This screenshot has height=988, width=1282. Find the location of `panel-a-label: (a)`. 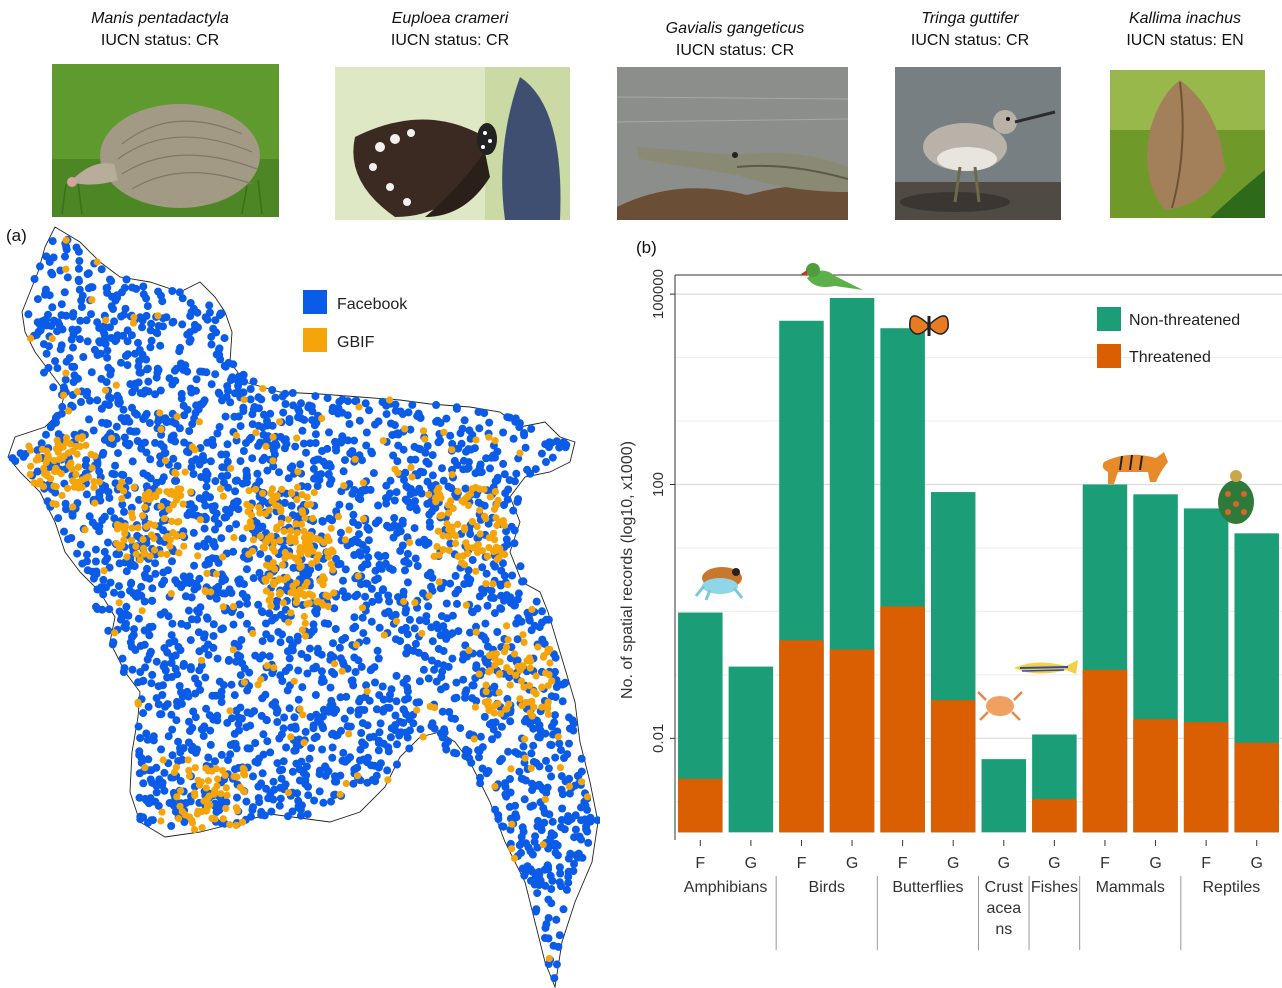

panel-a-label: (a) is located at coordinates (16, 235).